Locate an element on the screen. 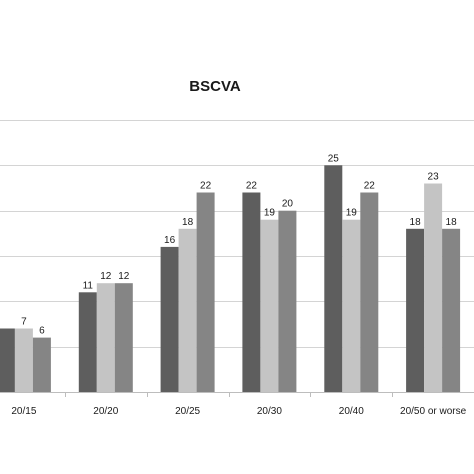 This screenshot has height=474, width=474. bar-20-25-s3 is located at coordinates (205, 292).